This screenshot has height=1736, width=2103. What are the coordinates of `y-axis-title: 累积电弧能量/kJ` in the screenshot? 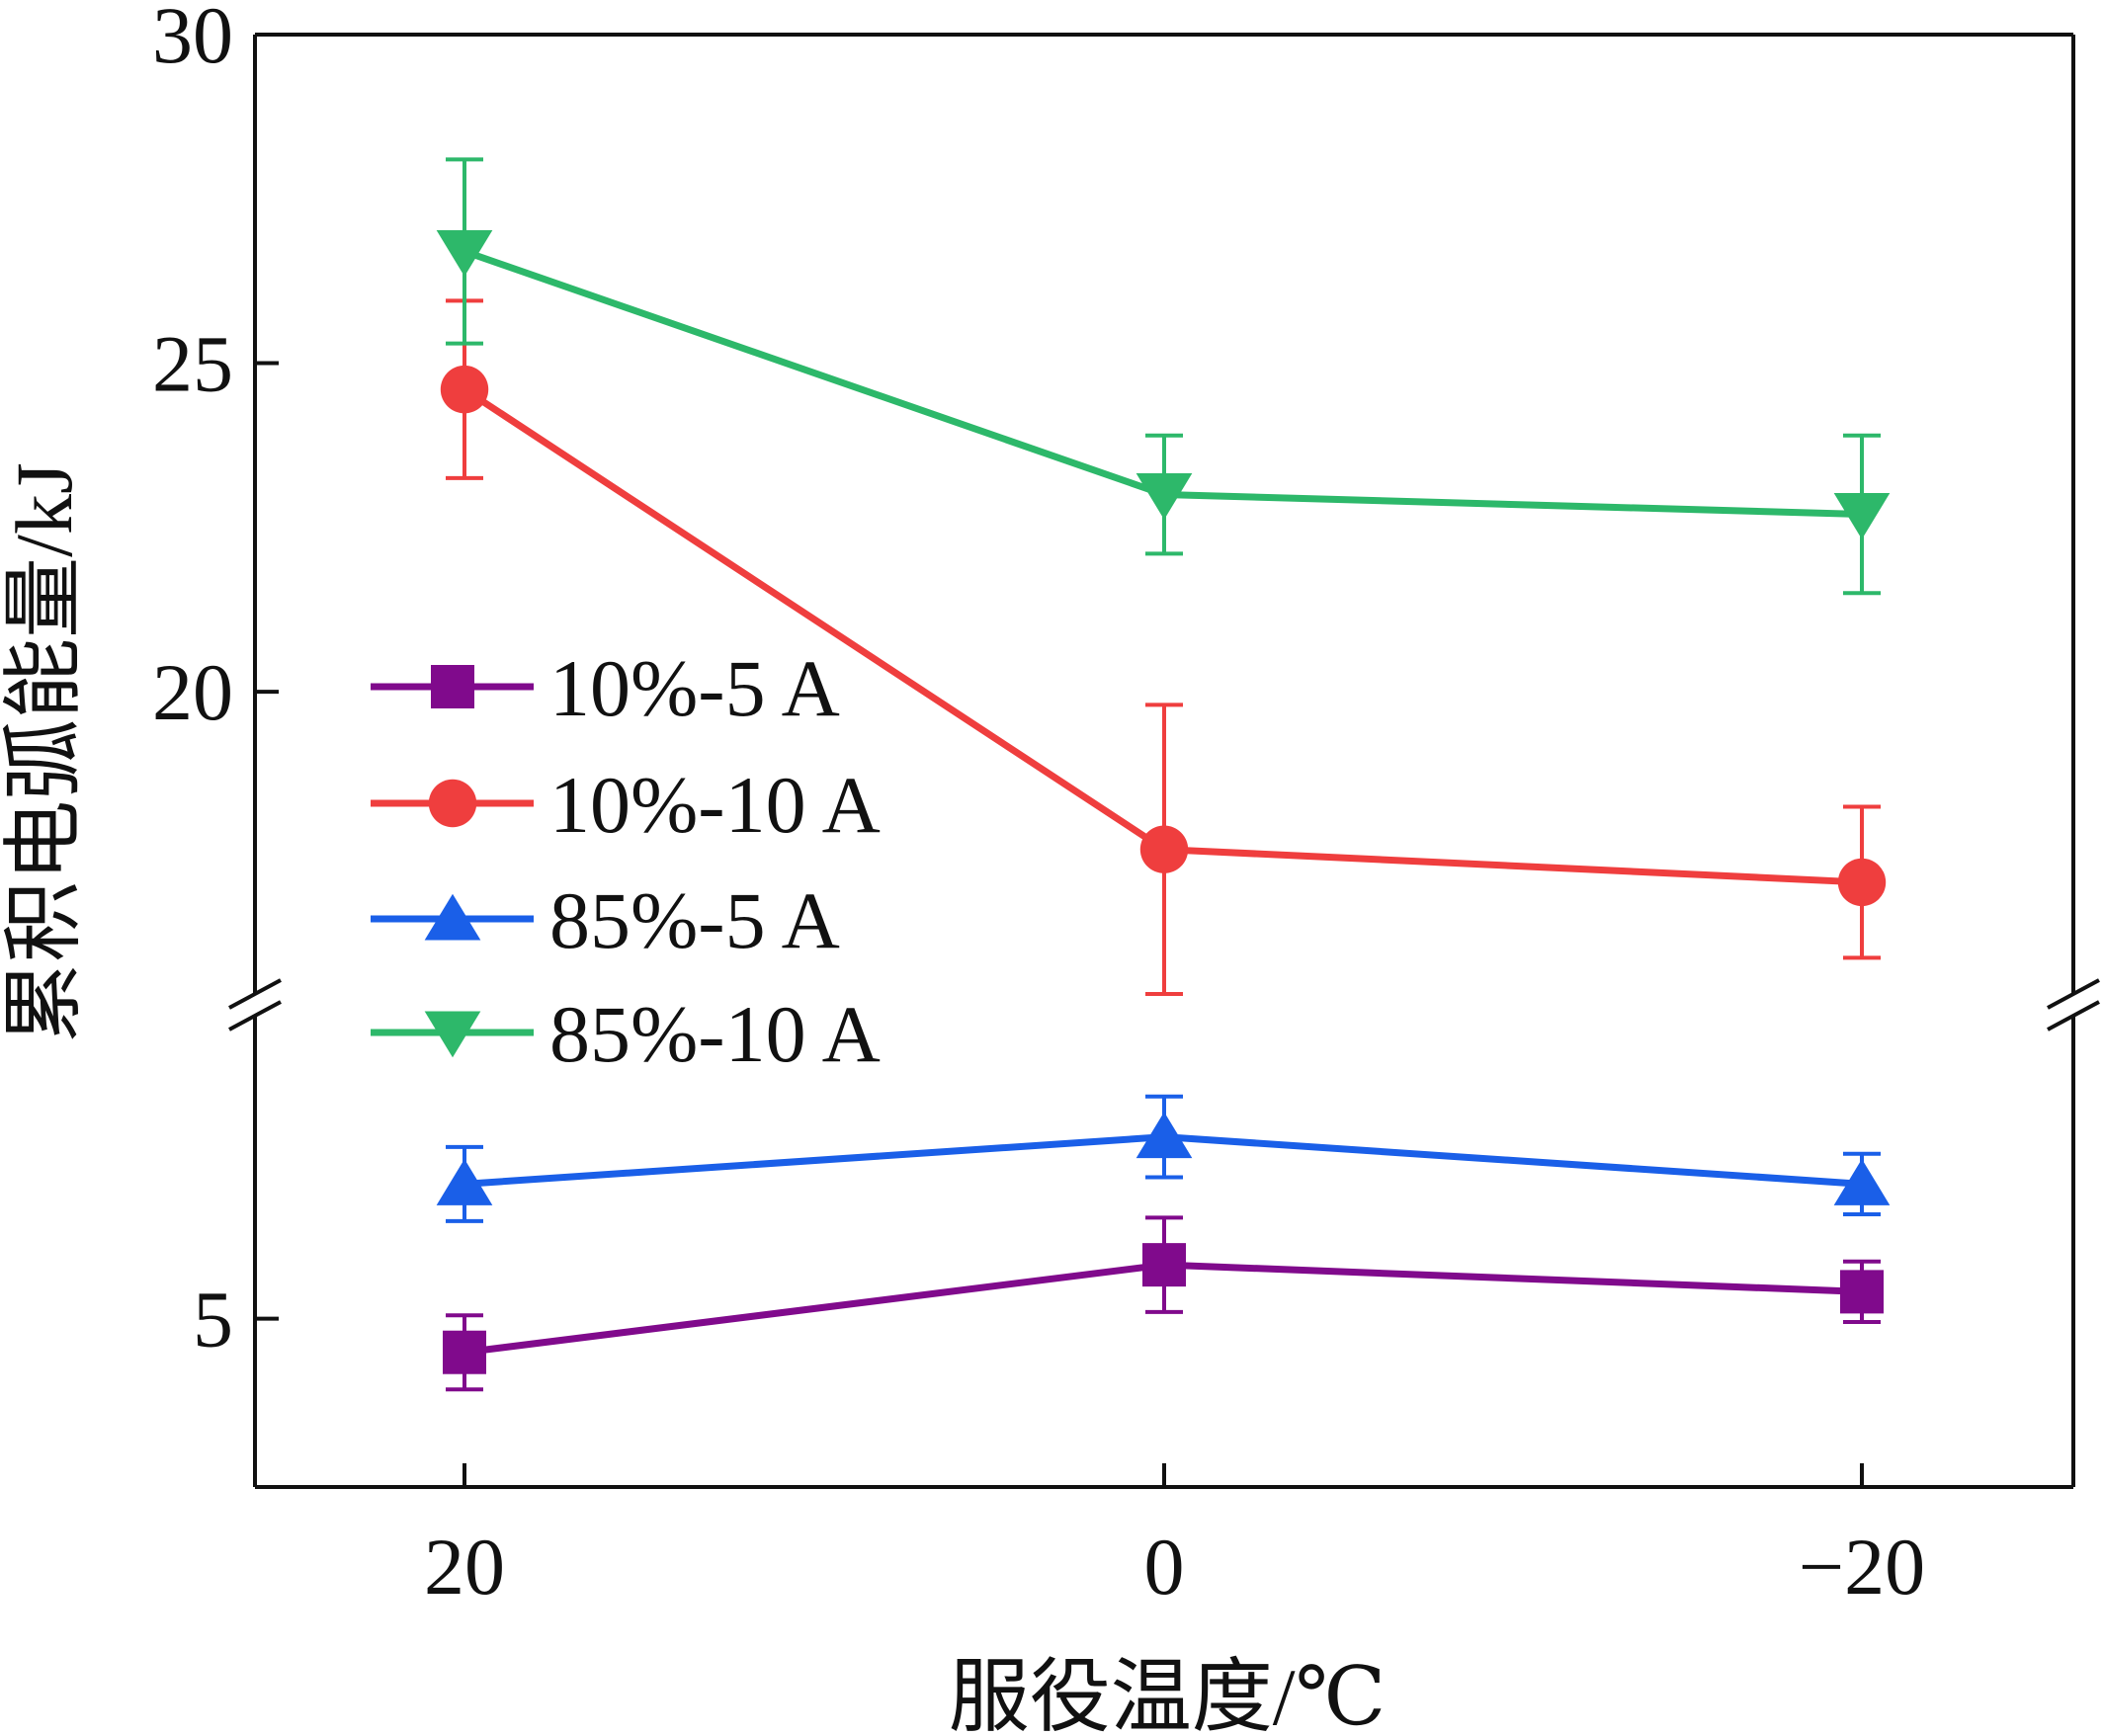 It's located at (44, 753).